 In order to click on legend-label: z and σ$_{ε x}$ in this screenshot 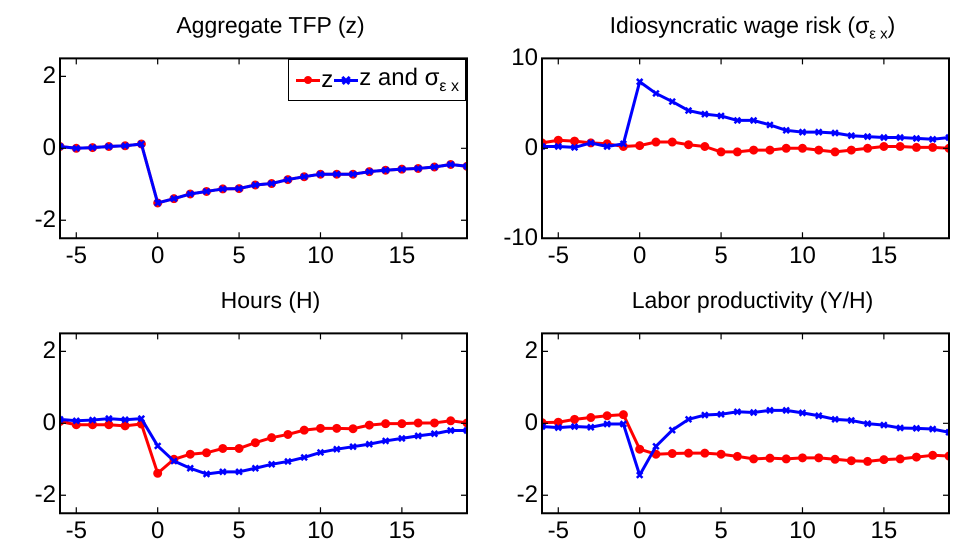, I will do `click(409, 80)`.